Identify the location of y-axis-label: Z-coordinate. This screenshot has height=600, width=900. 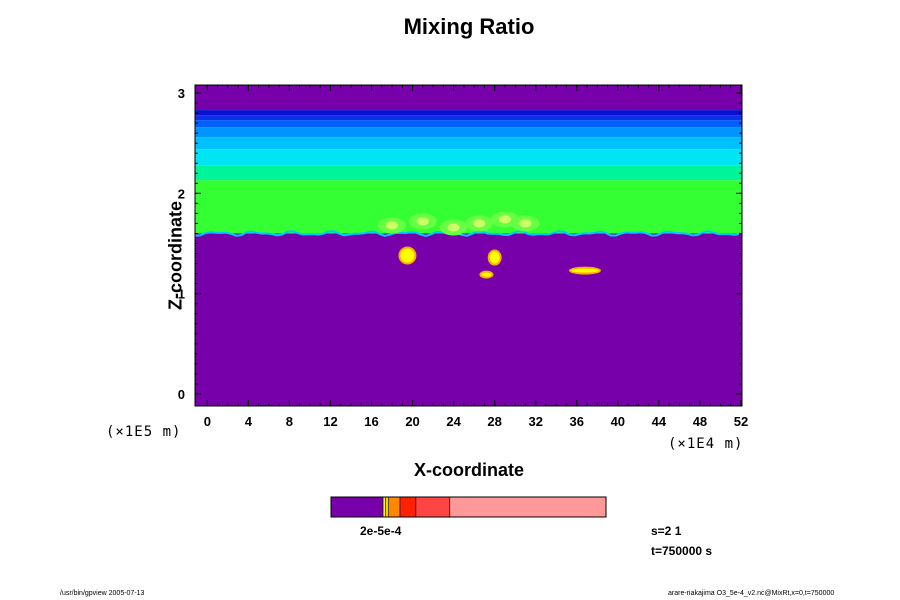
(175, 256).